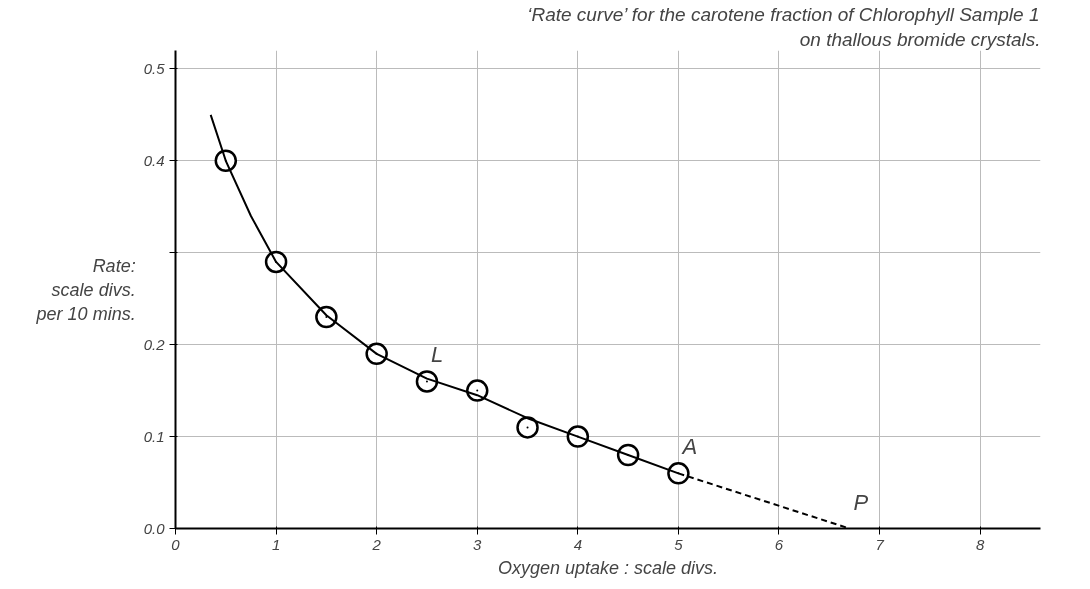 Image resolution: width=1090 pixels, height=589 pixels. Describe the element at coordinates (276, 544) in the screenshot. I see `x-tick-label: 1` at that location.